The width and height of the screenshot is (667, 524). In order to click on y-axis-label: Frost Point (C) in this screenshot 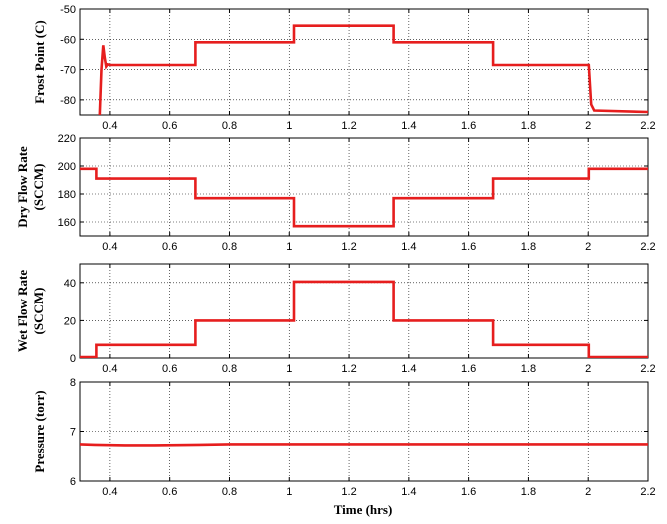, I will do `click(39, 62)`.